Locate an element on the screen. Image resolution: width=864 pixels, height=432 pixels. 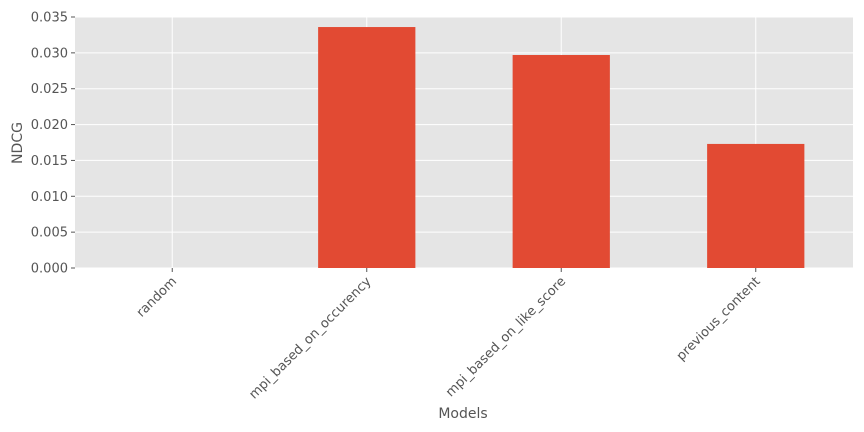
x-tick-label: mpi_based_on_like_score is located at coordinates (506, 337).